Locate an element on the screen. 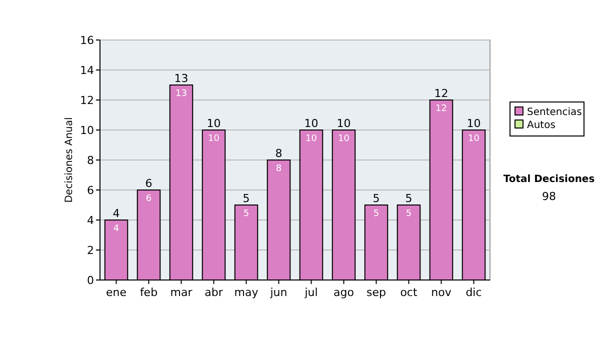 This screenshot has height=340, width=600. legend-label: Autos is located at coordinates (541, 125).